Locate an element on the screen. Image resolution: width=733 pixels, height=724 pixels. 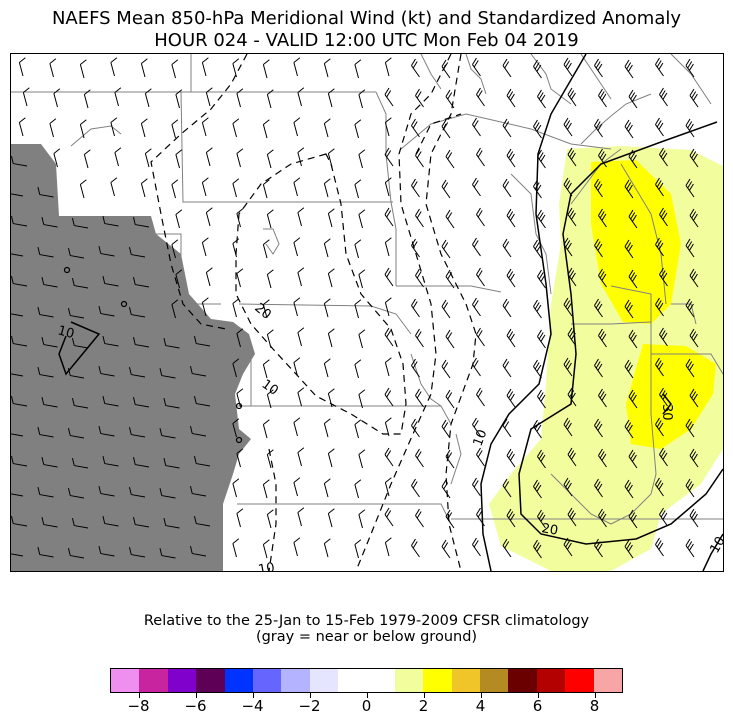
colorbar-tick-label: 4 is located at coordinates (480, 706).